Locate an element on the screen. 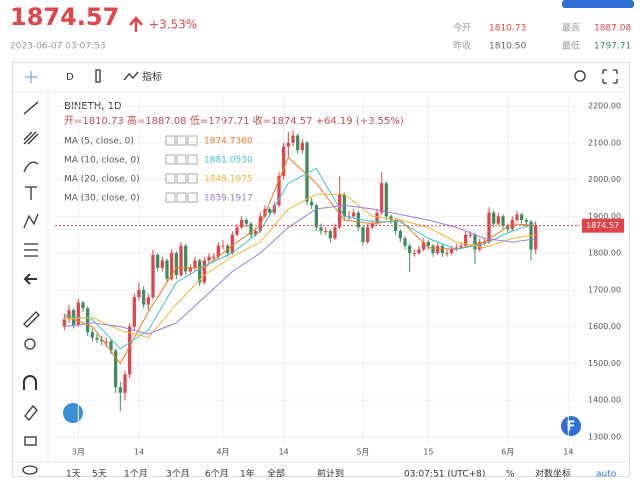 The image size is (640, 481). ma-value: 1874.7360 is located at coordinates (228, 142).